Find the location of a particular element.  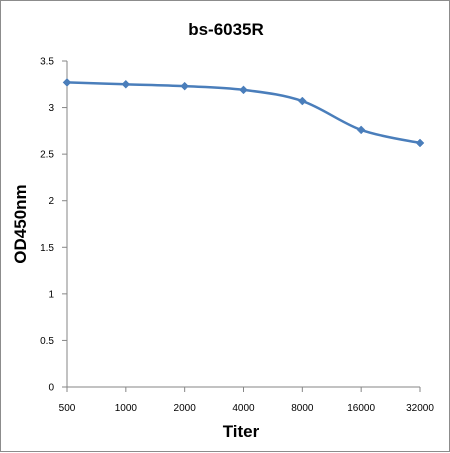

y-tick-label: 1 is located at coordinates (51, 294).